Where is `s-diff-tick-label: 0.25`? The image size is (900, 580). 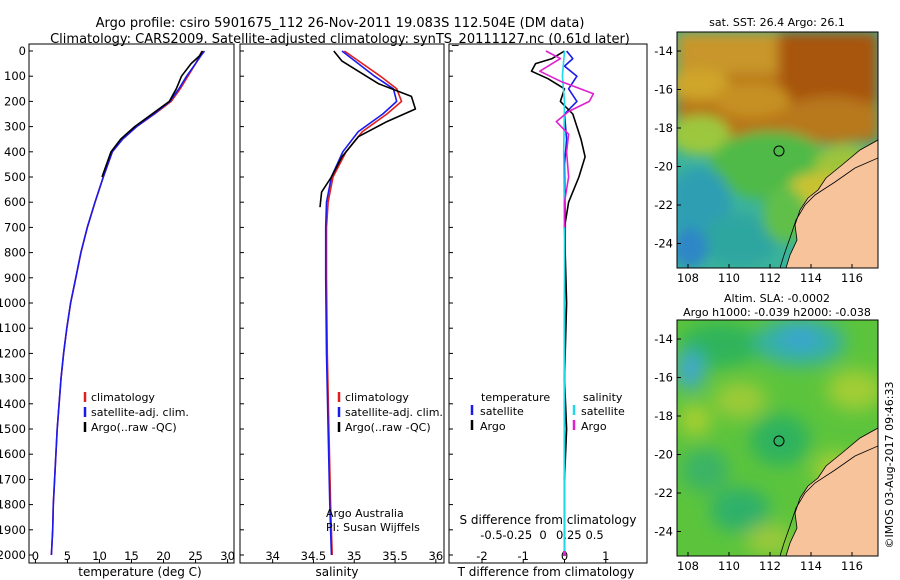
s-diff-tick-label: 0.25 is located at coordinates (569, 535).